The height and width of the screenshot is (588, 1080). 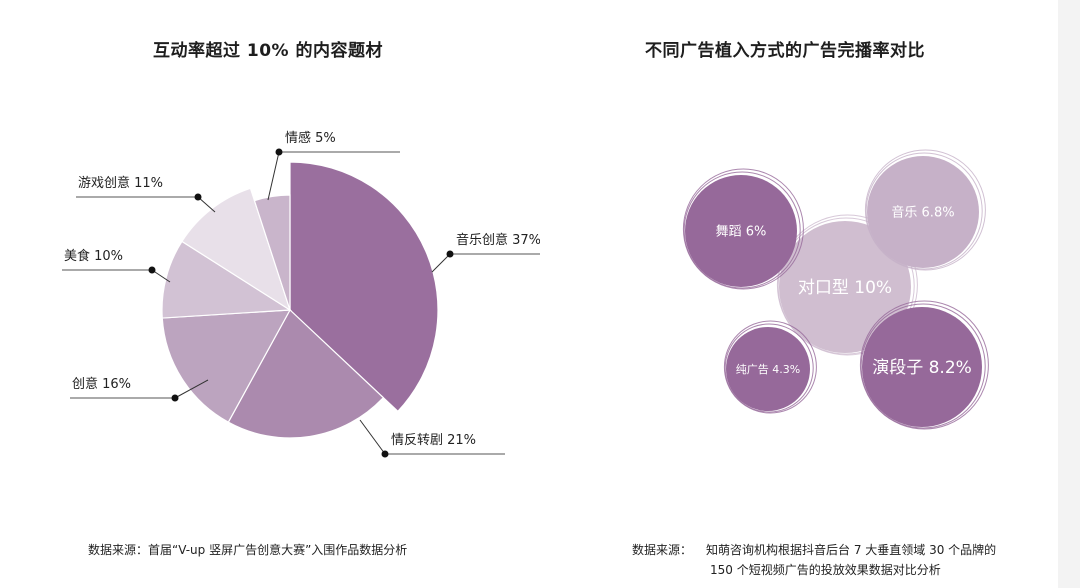 I want to click on bubble-label: 演段子 8.2%, so click(x=922, y=368).